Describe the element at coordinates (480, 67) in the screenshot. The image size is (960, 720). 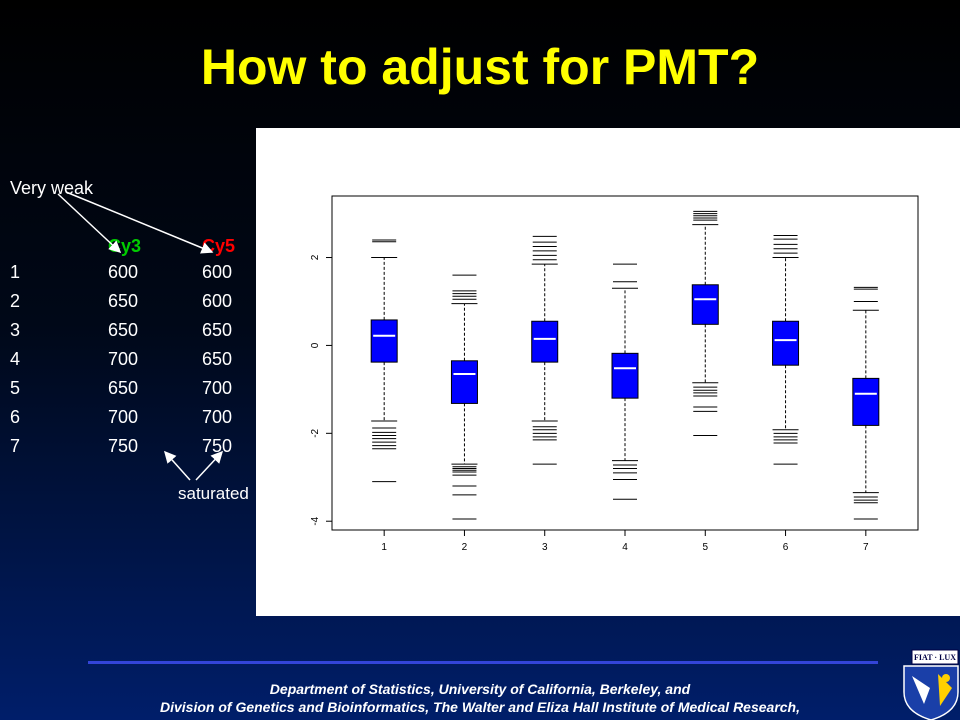
I see `slide-title: How to adjust for PMT?` at that location.